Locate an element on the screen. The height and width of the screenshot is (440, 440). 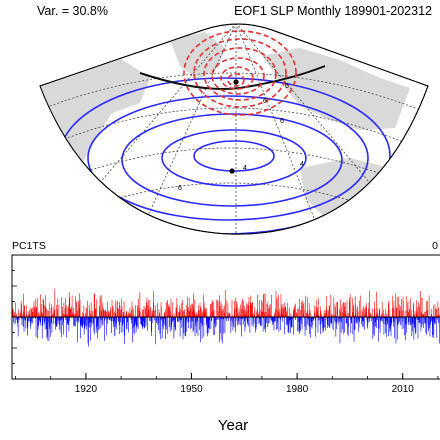
map-land-europe is located at coordinates (336, 89).